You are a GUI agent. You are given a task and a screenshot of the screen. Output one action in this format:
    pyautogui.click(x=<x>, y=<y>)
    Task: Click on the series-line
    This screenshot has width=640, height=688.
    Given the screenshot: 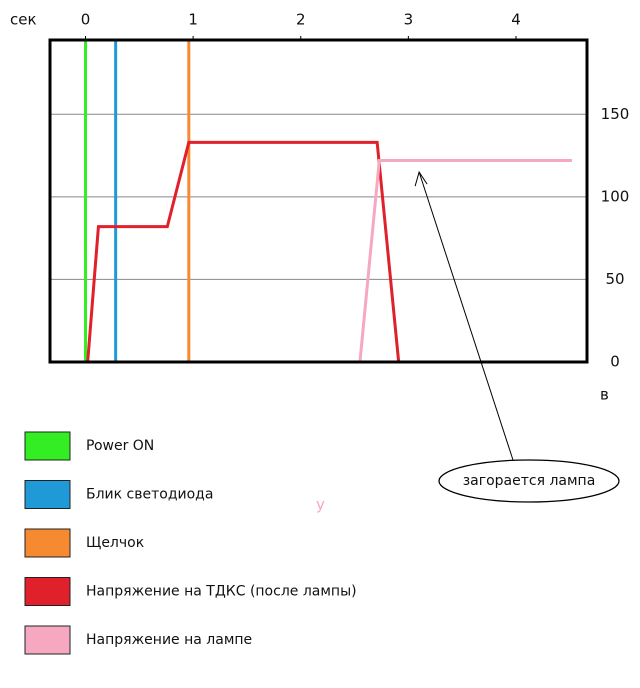 What is the action you would take?
    pyautogui.click(x=465, y=261)
    